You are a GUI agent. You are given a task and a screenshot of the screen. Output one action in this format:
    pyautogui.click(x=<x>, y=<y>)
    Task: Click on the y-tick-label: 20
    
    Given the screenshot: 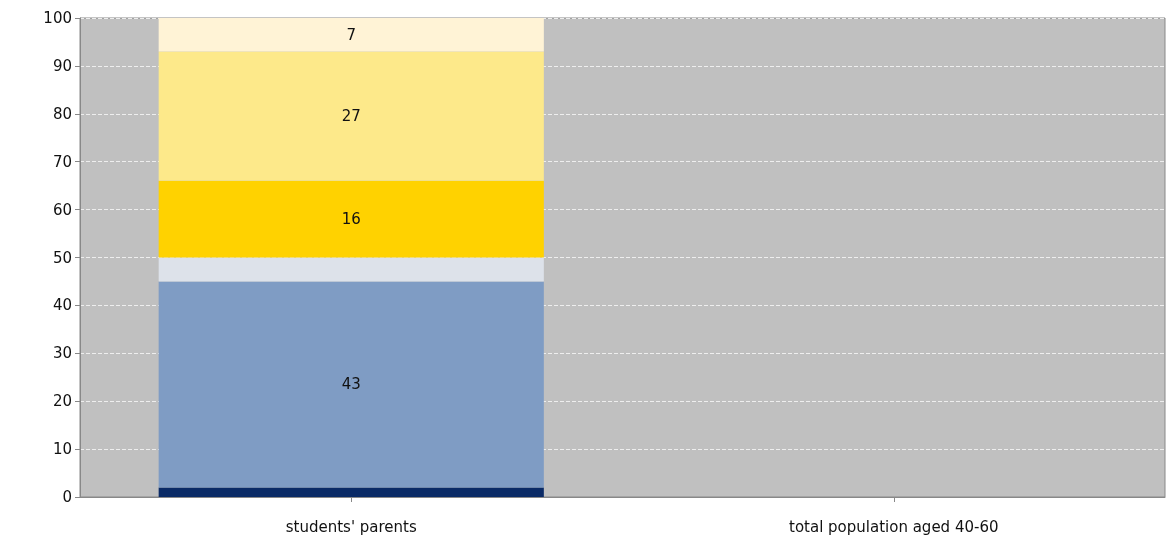 What is the action you would take?
    pyautogui.click(x=62, y=401)
    